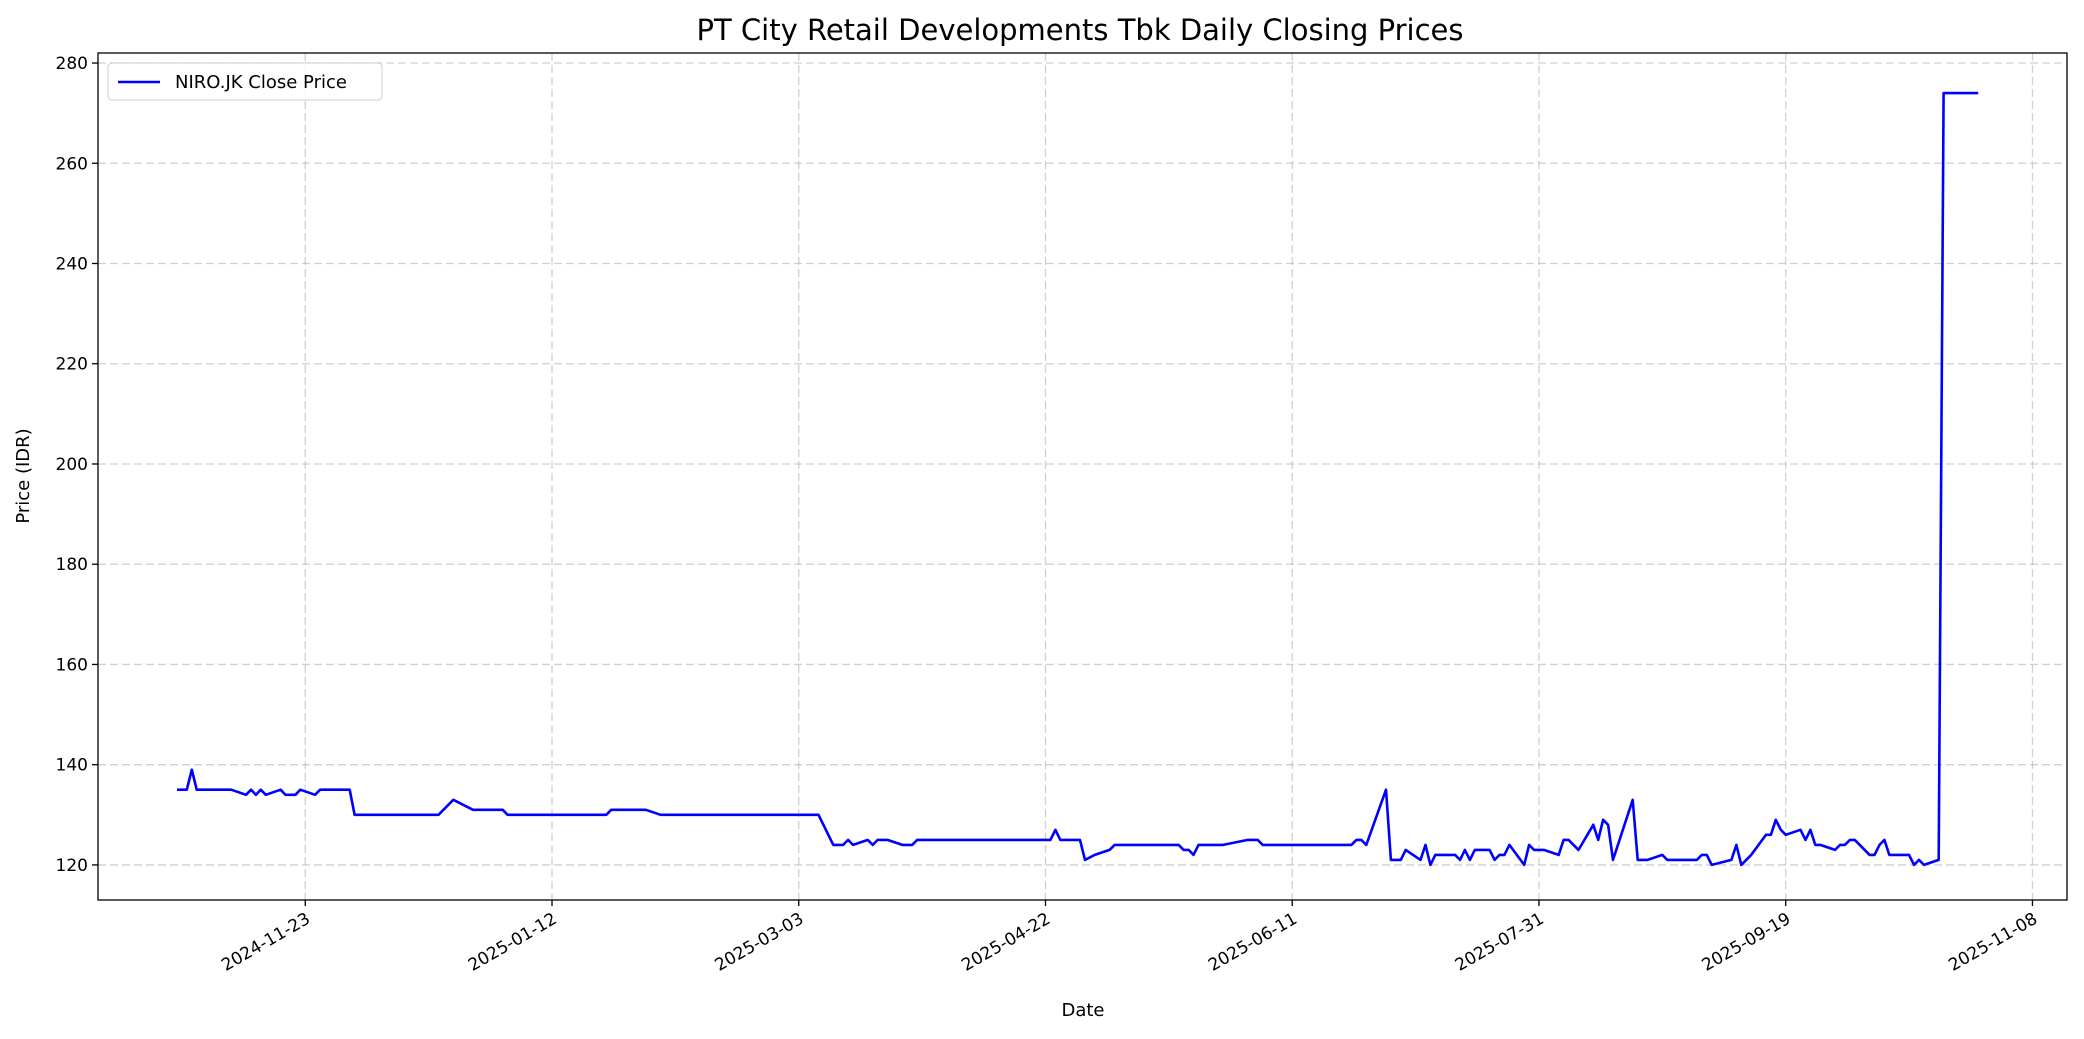  I want to click on y-tick-label: 120, so click(72, 866).